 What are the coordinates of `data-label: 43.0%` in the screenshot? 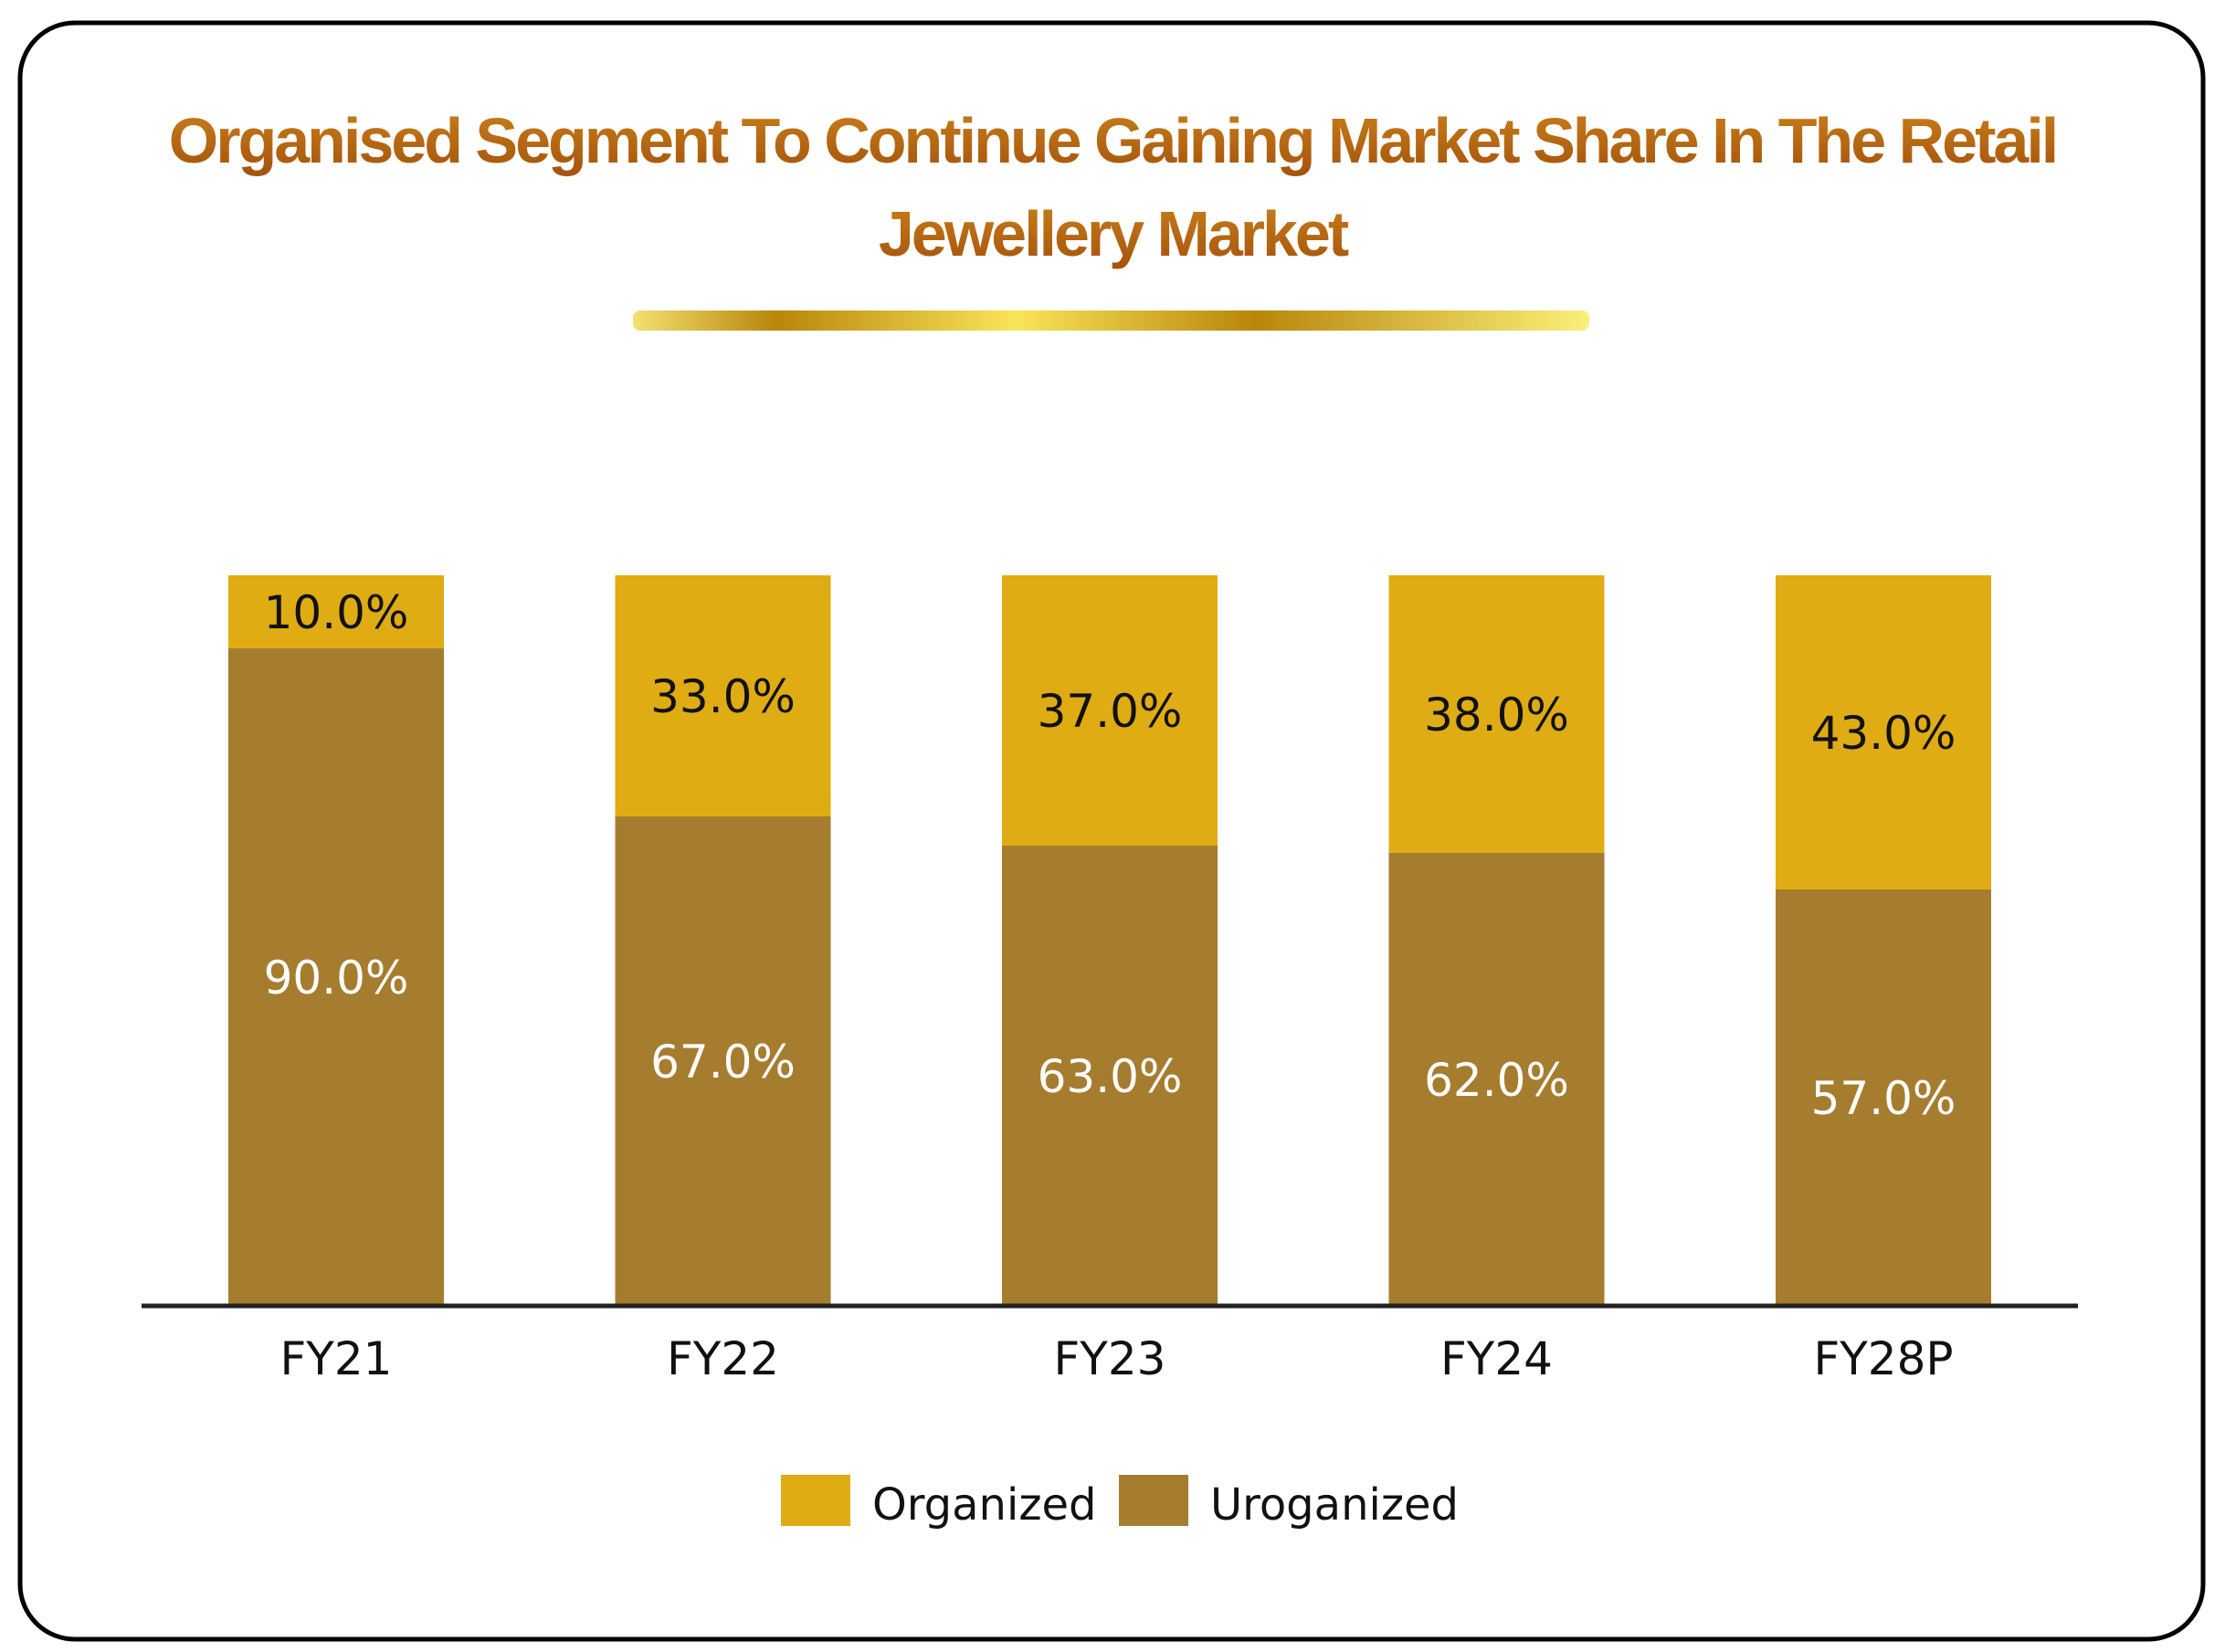 It's located at (1883, 733).